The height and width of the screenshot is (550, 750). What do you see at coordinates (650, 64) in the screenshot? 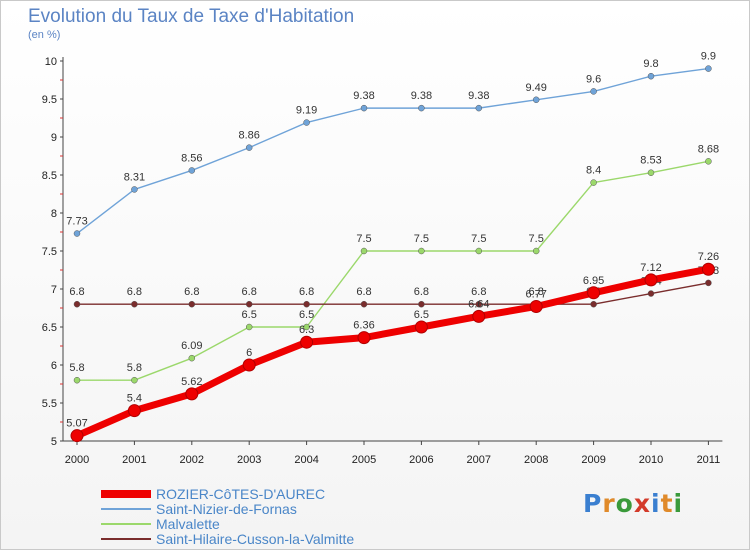
I see `data-label: 9.8` at bounding box center [650, 64].